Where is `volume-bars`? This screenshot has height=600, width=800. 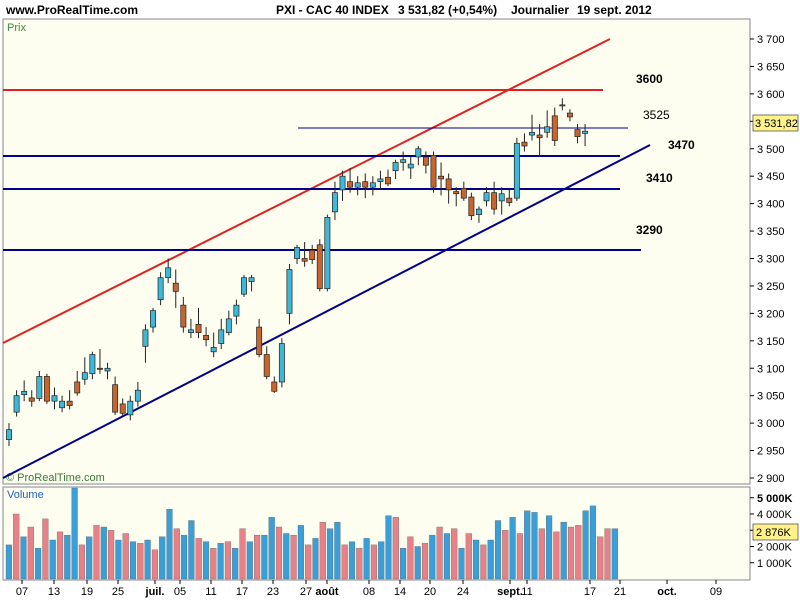 volume-bars is located at coordinates (311, 533).